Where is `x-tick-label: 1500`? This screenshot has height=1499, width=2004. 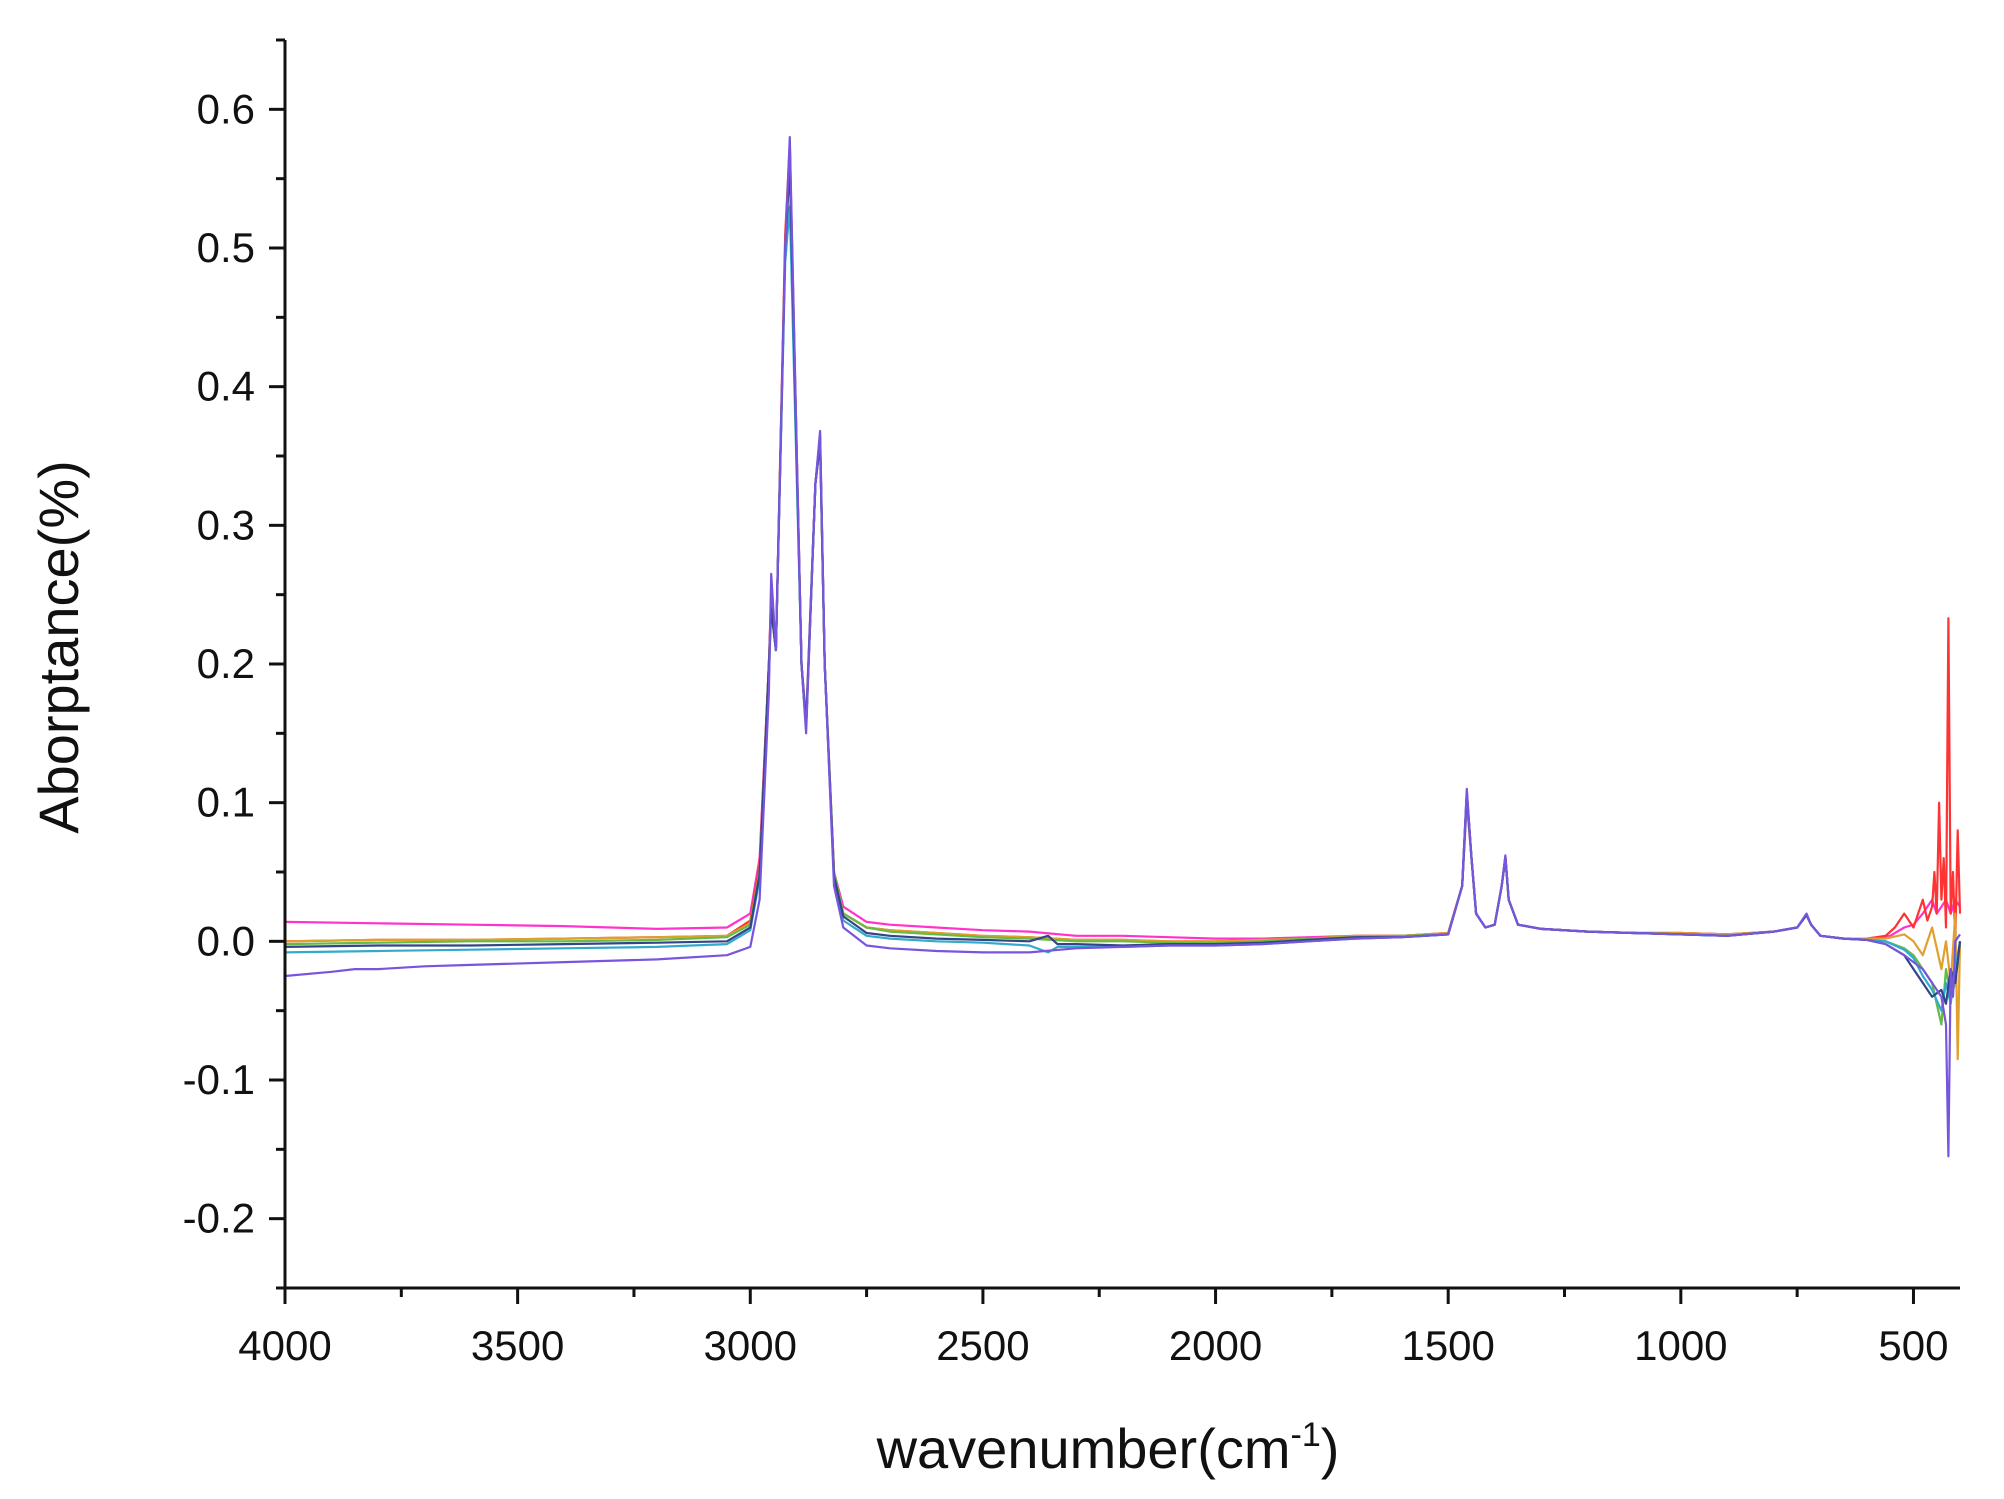 x-tick-label: 1500 is located at coordinates (1447, 1345).